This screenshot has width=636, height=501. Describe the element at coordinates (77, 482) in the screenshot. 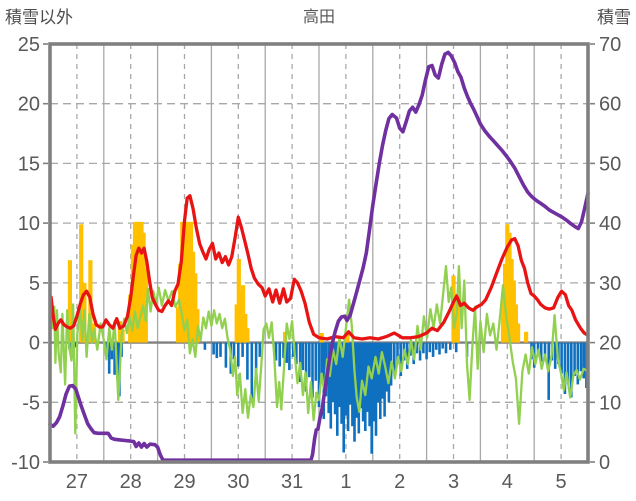

I see `x-axis-tick: 27` at that location.